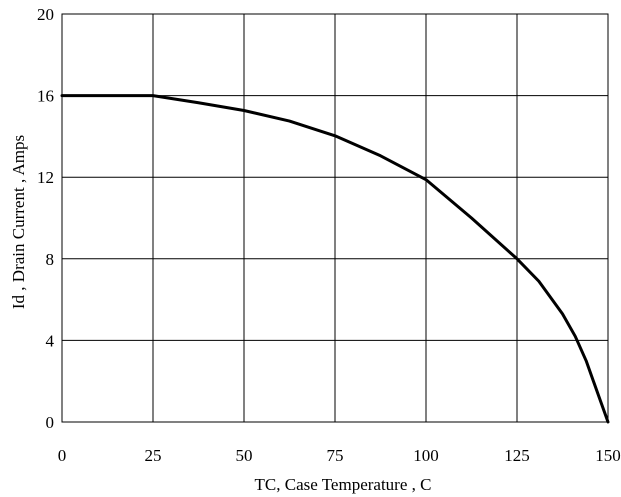 This screenshot has width=621, height=497. I want to click on y-tick-label: 8, so click(50, 259).